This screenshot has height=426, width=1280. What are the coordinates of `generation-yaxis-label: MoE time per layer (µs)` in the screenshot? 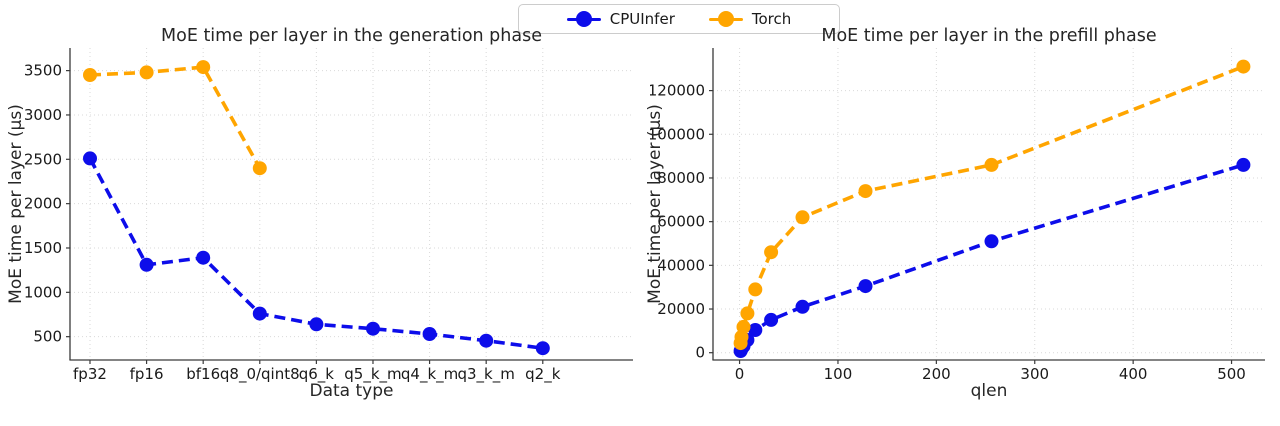 It's located at (16, 204).